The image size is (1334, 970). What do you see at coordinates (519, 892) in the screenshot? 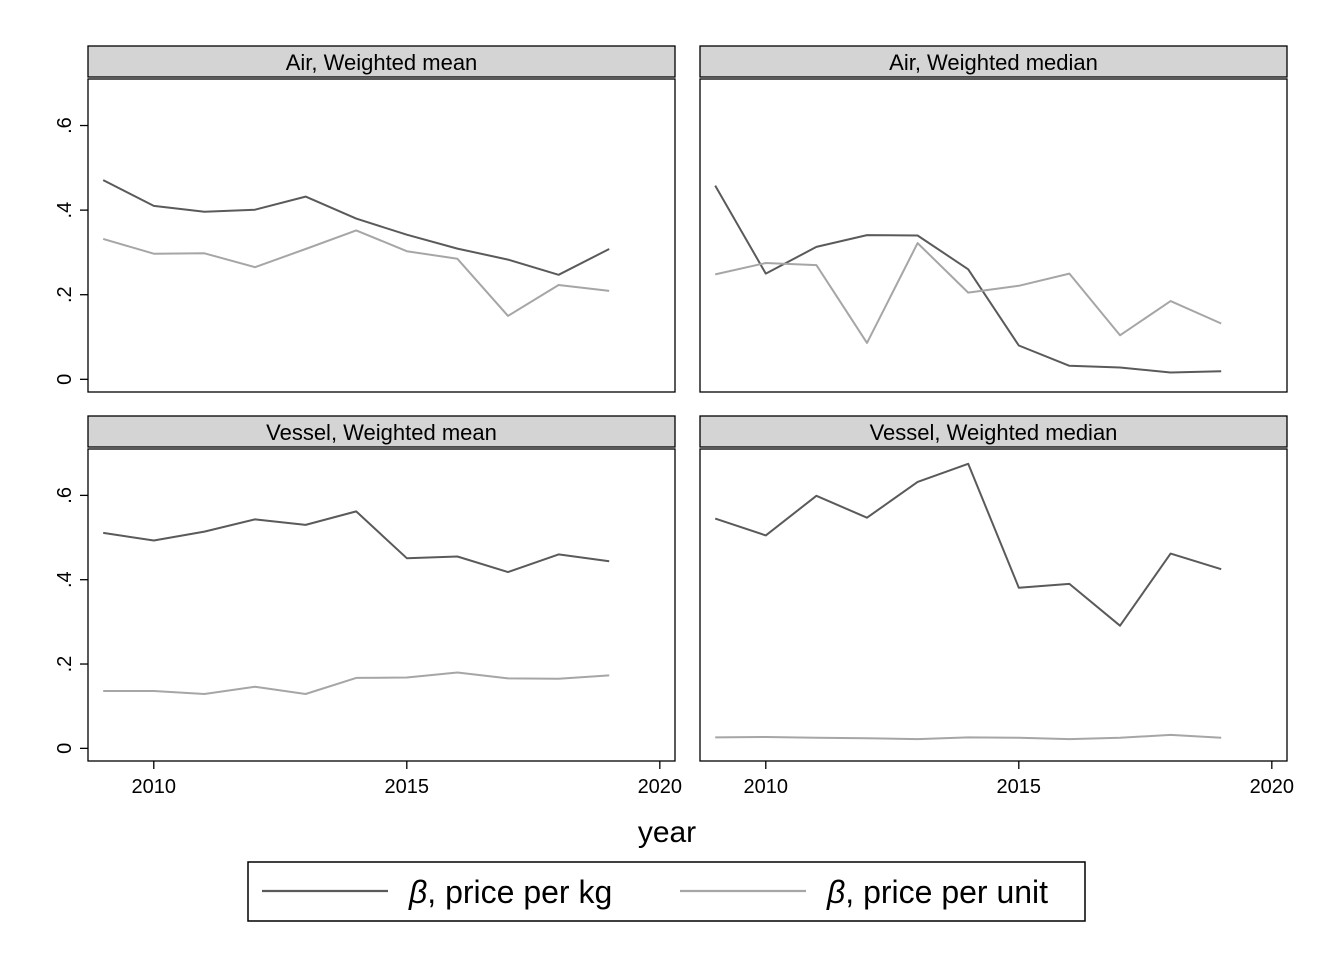
I see `legend-text: , price per kg` at bounding box center [519, 892].